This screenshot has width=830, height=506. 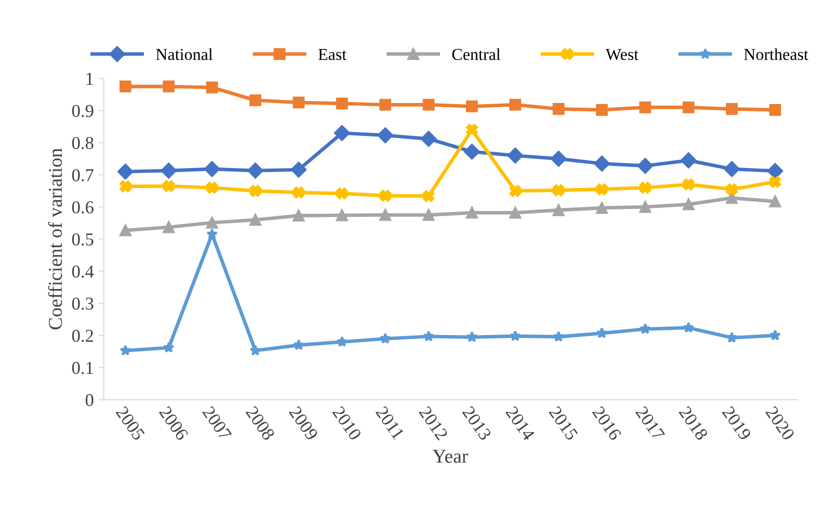 What do you see at coordinates (89, 78) in the screenshot?
I see `y-tick-label: 1` at bounding box center [89, 78].